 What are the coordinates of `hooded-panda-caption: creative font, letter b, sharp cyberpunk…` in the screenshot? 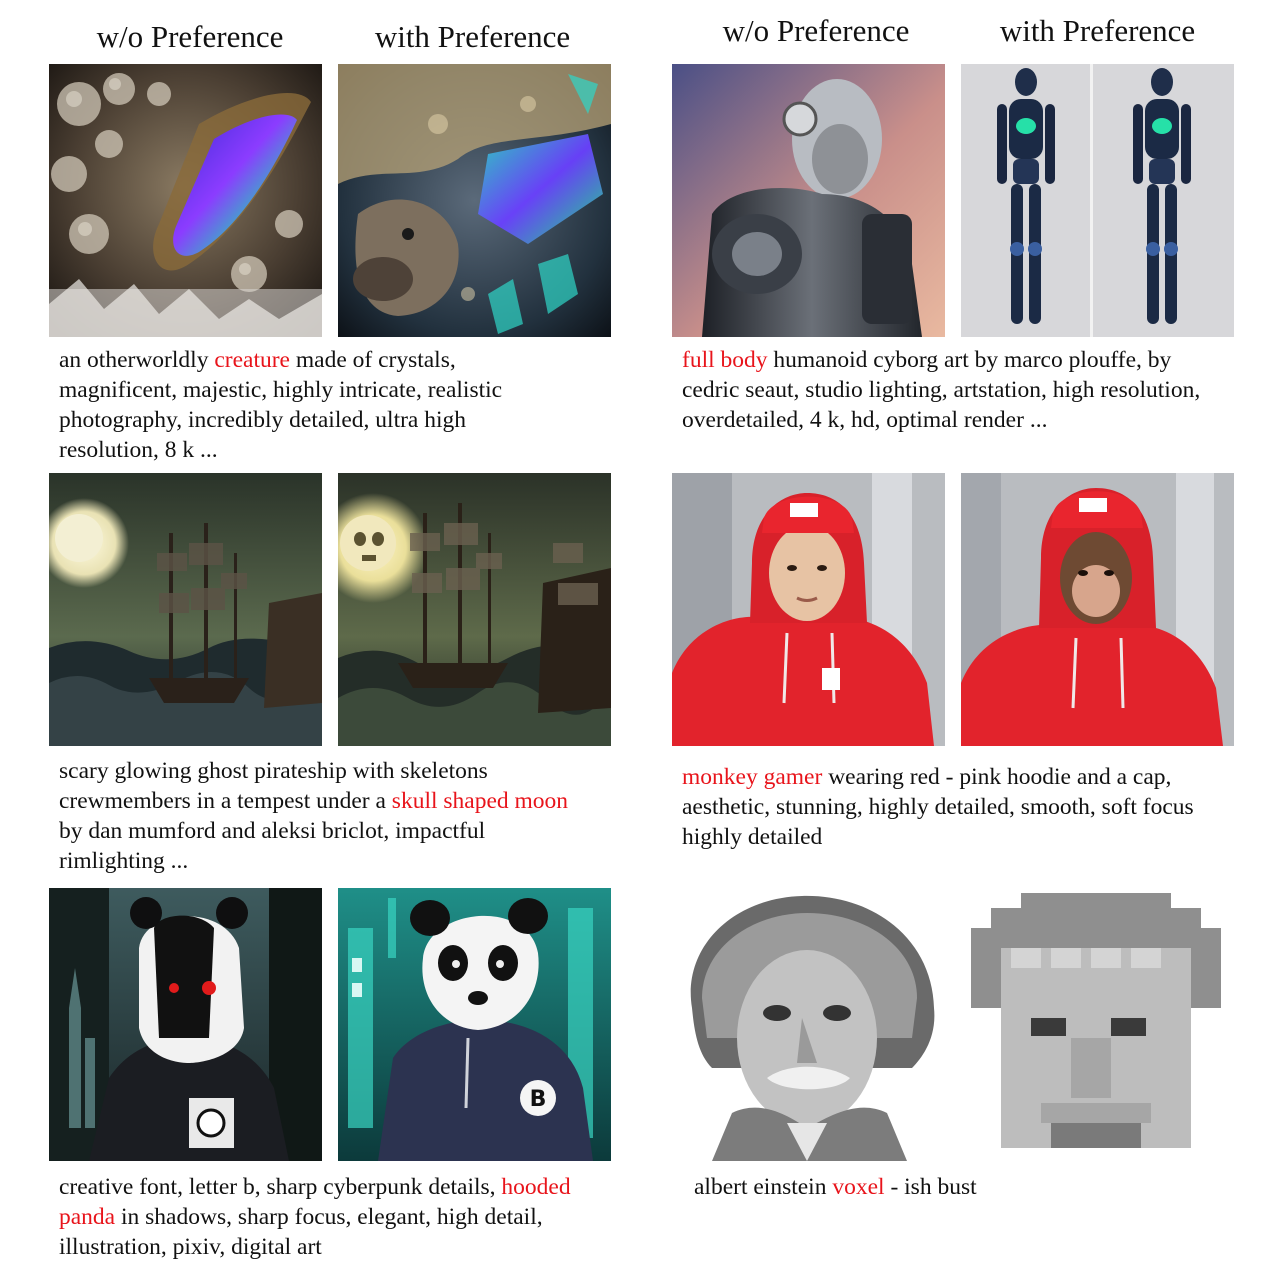 It's located at (329, 1217).